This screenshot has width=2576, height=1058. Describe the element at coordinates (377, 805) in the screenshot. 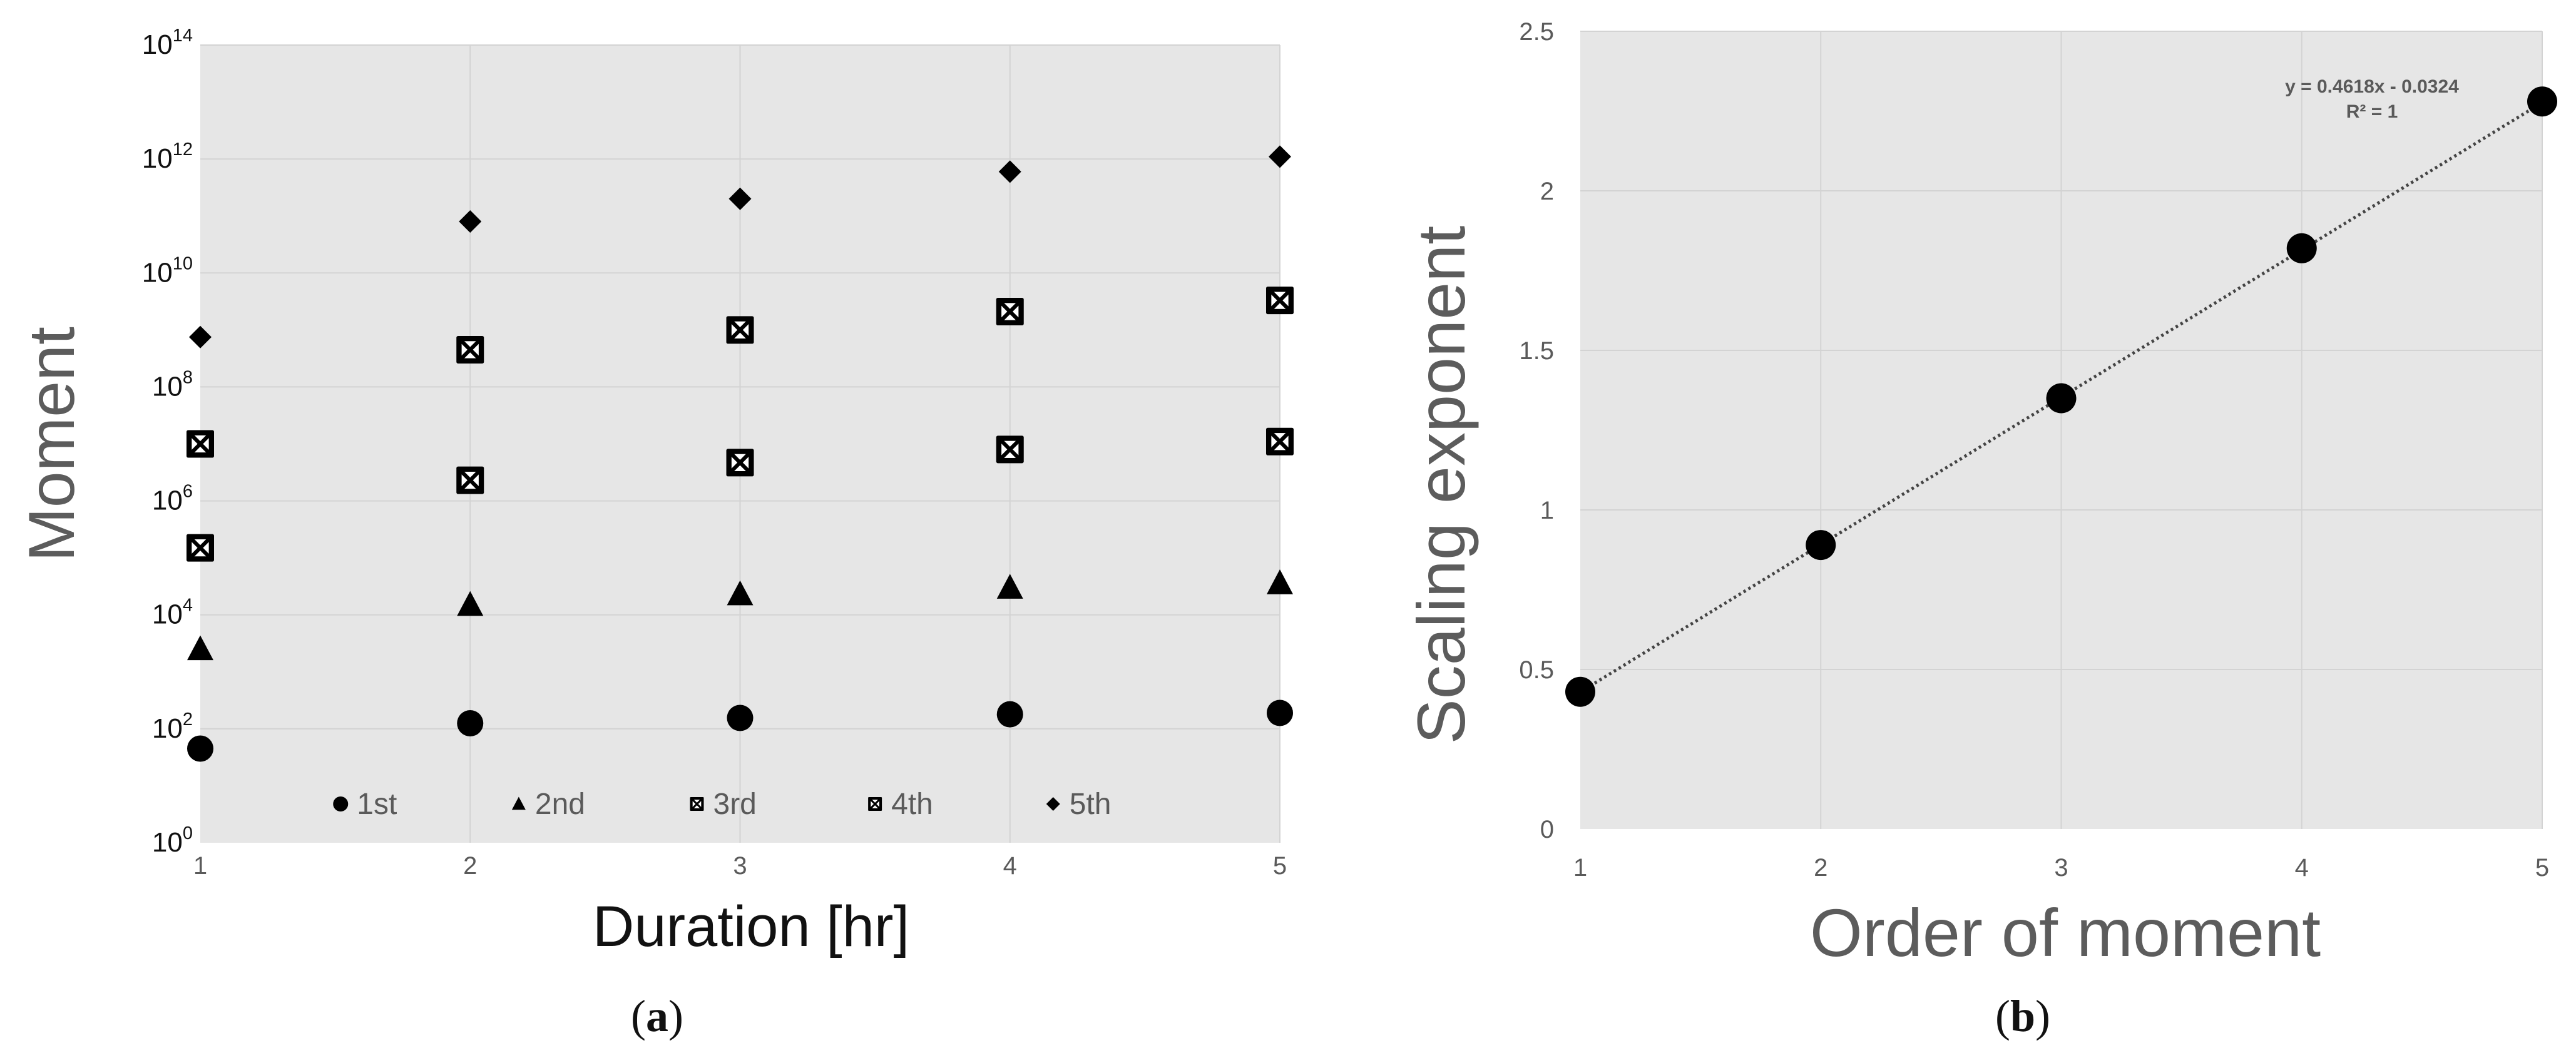

I see `chart-a-legend-label-1st: 1st` at that location.